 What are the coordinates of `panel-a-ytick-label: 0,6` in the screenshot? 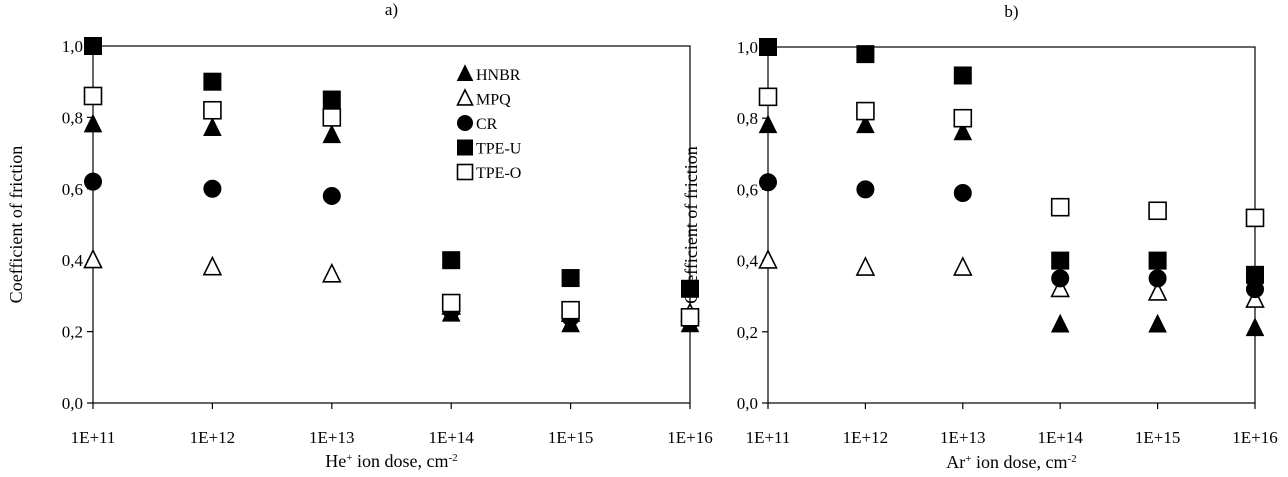 It's located at (72, 189).